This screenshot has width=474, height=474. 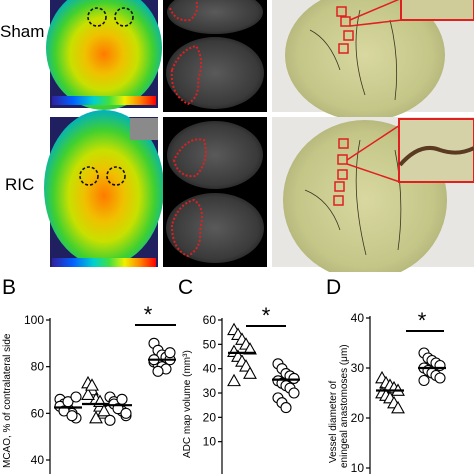 What do you see at coordinates (187, 404) in the screenshot?
I see `y-axis-label: ADC map volume (mm³)` at bounding box center [187, 404].